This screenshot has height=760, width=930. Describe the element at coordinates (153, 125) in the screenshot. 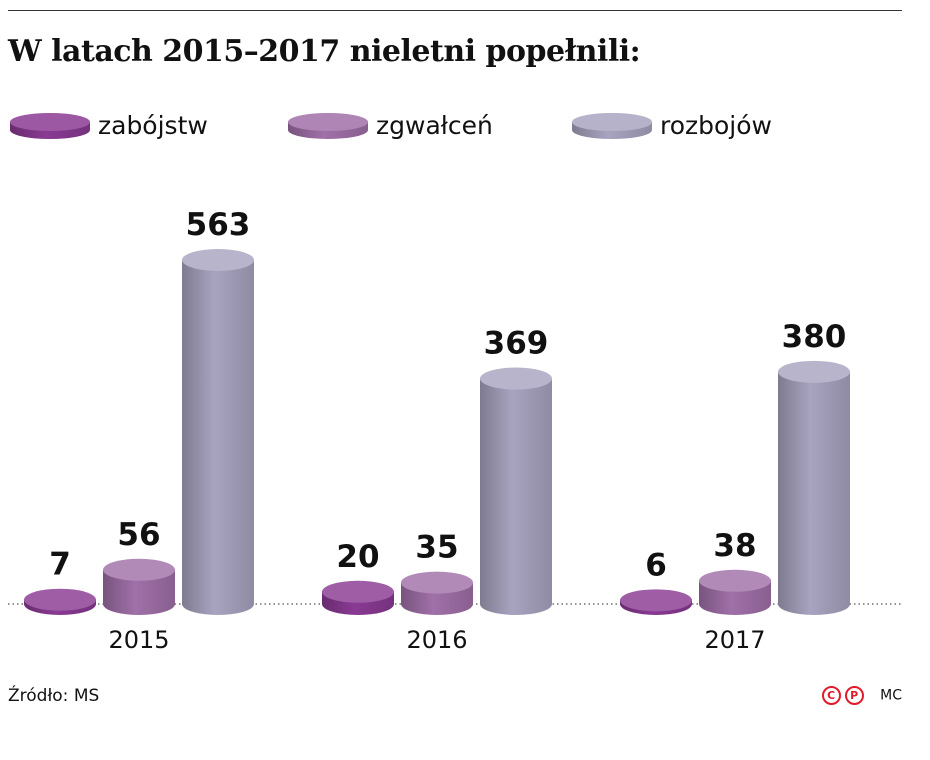

I see `legend-label: zabójstw` at that location.